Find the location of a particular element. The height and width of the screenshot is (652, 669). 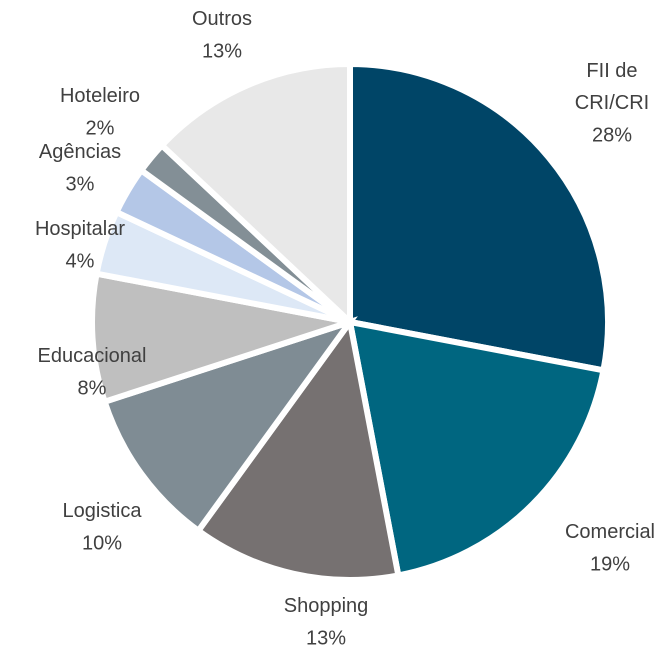

slice-label: Logistica is located at coordinates (103, 511).